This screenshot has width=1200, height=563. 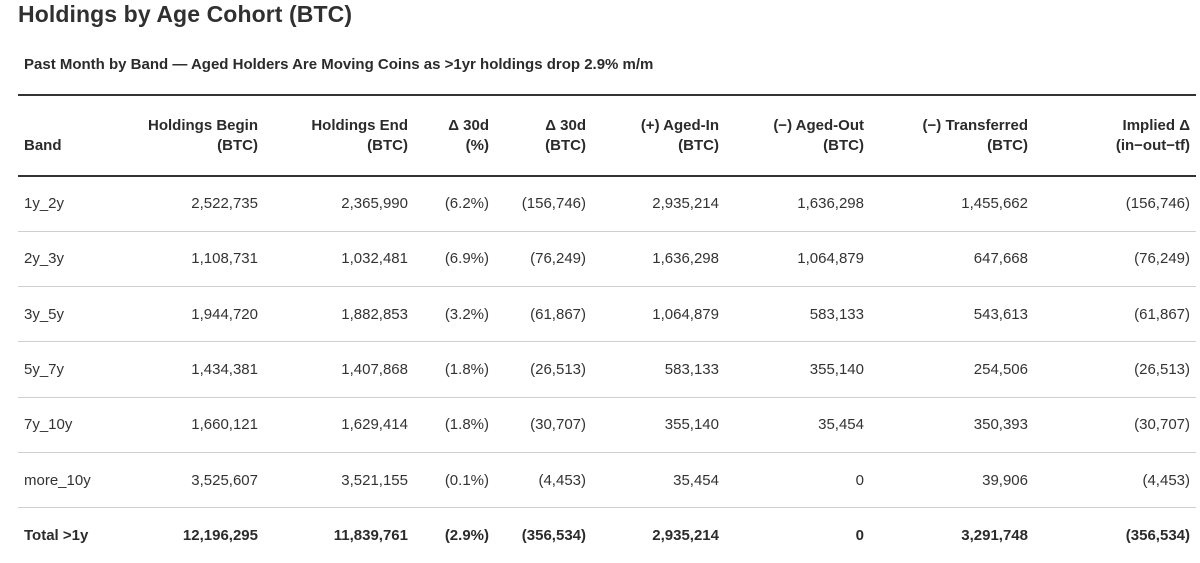 What do you see at coordinates (374, 480) in the screenshot?
I see `cell-holdings-end: 3,521,155` at bounding box center [374, 480].